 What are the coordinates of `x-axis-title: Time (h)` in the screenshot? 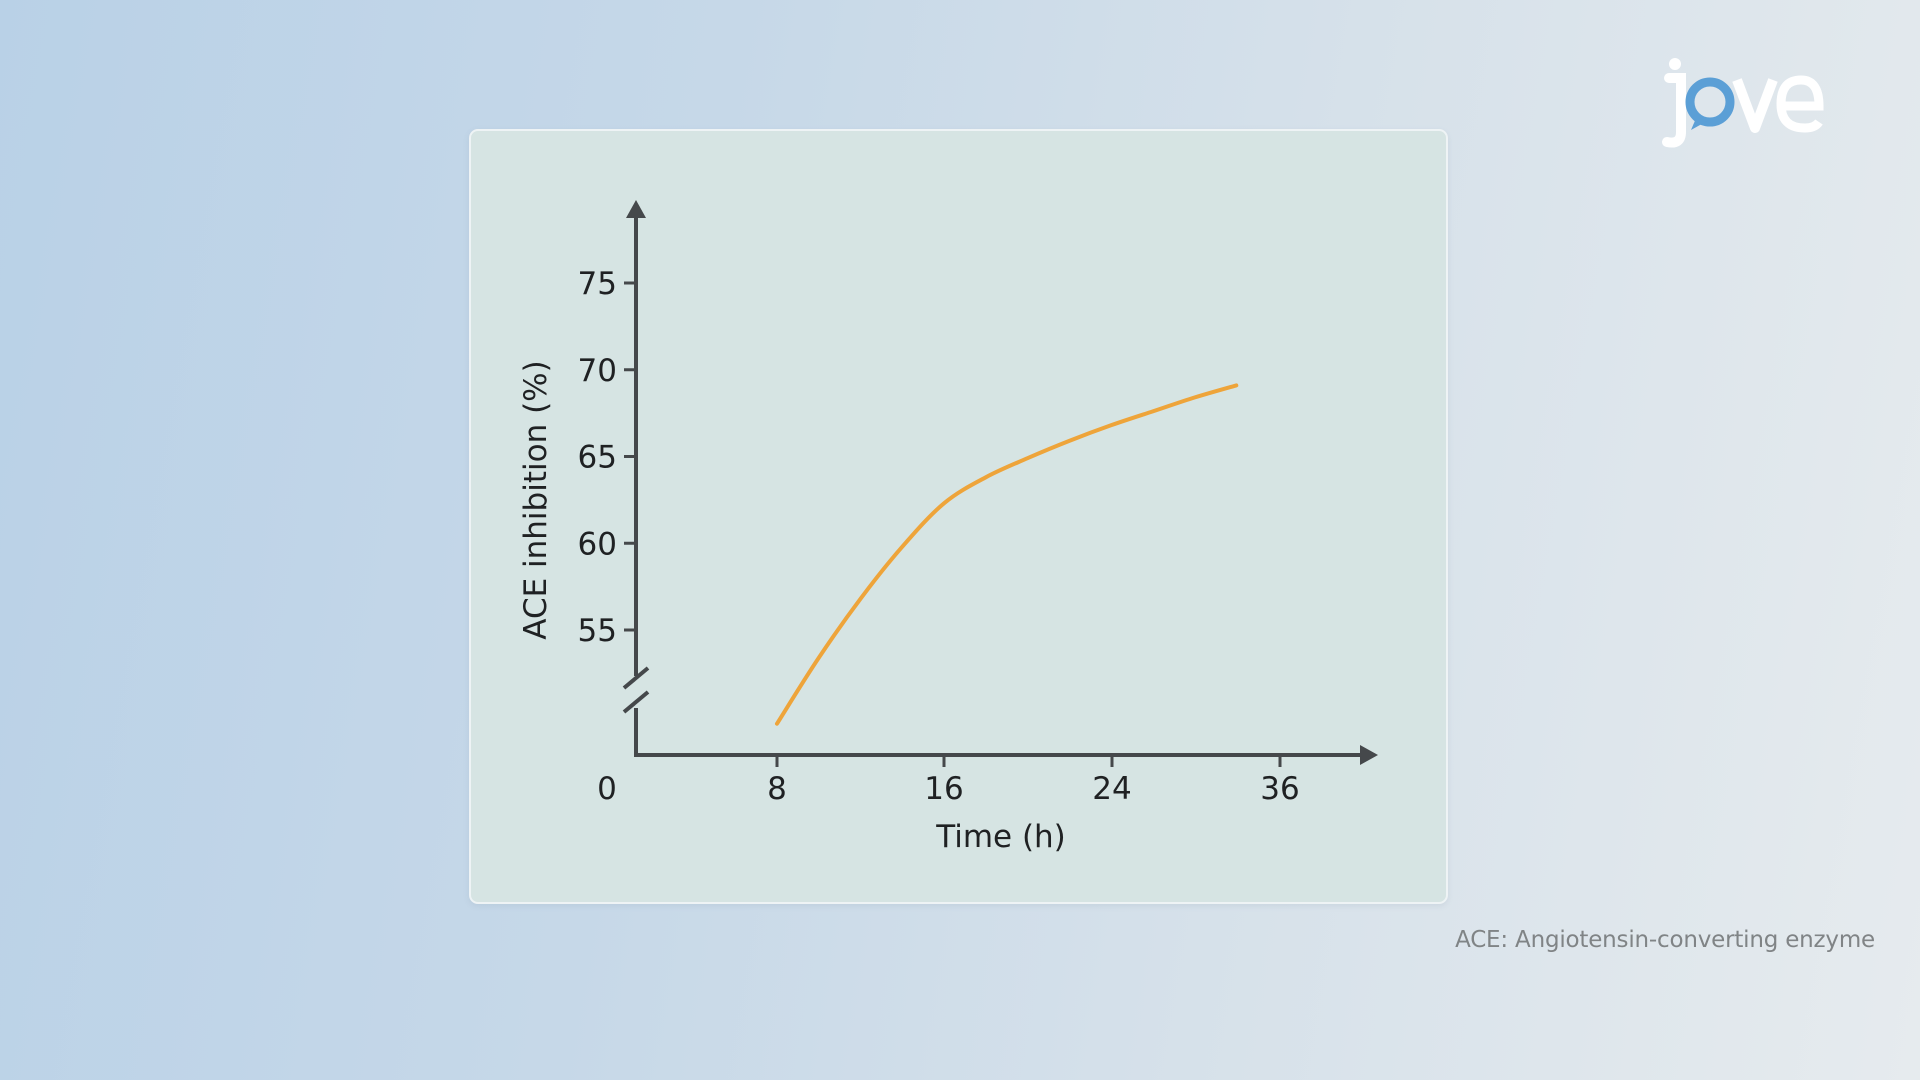 It's located at (1000, 837).